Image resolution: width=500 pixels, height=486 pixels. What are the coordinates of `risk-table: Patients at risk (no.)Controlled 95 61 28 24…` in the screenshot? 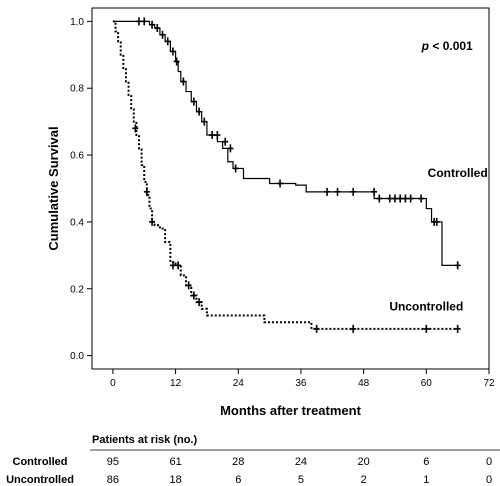 It's located at (253, 460).